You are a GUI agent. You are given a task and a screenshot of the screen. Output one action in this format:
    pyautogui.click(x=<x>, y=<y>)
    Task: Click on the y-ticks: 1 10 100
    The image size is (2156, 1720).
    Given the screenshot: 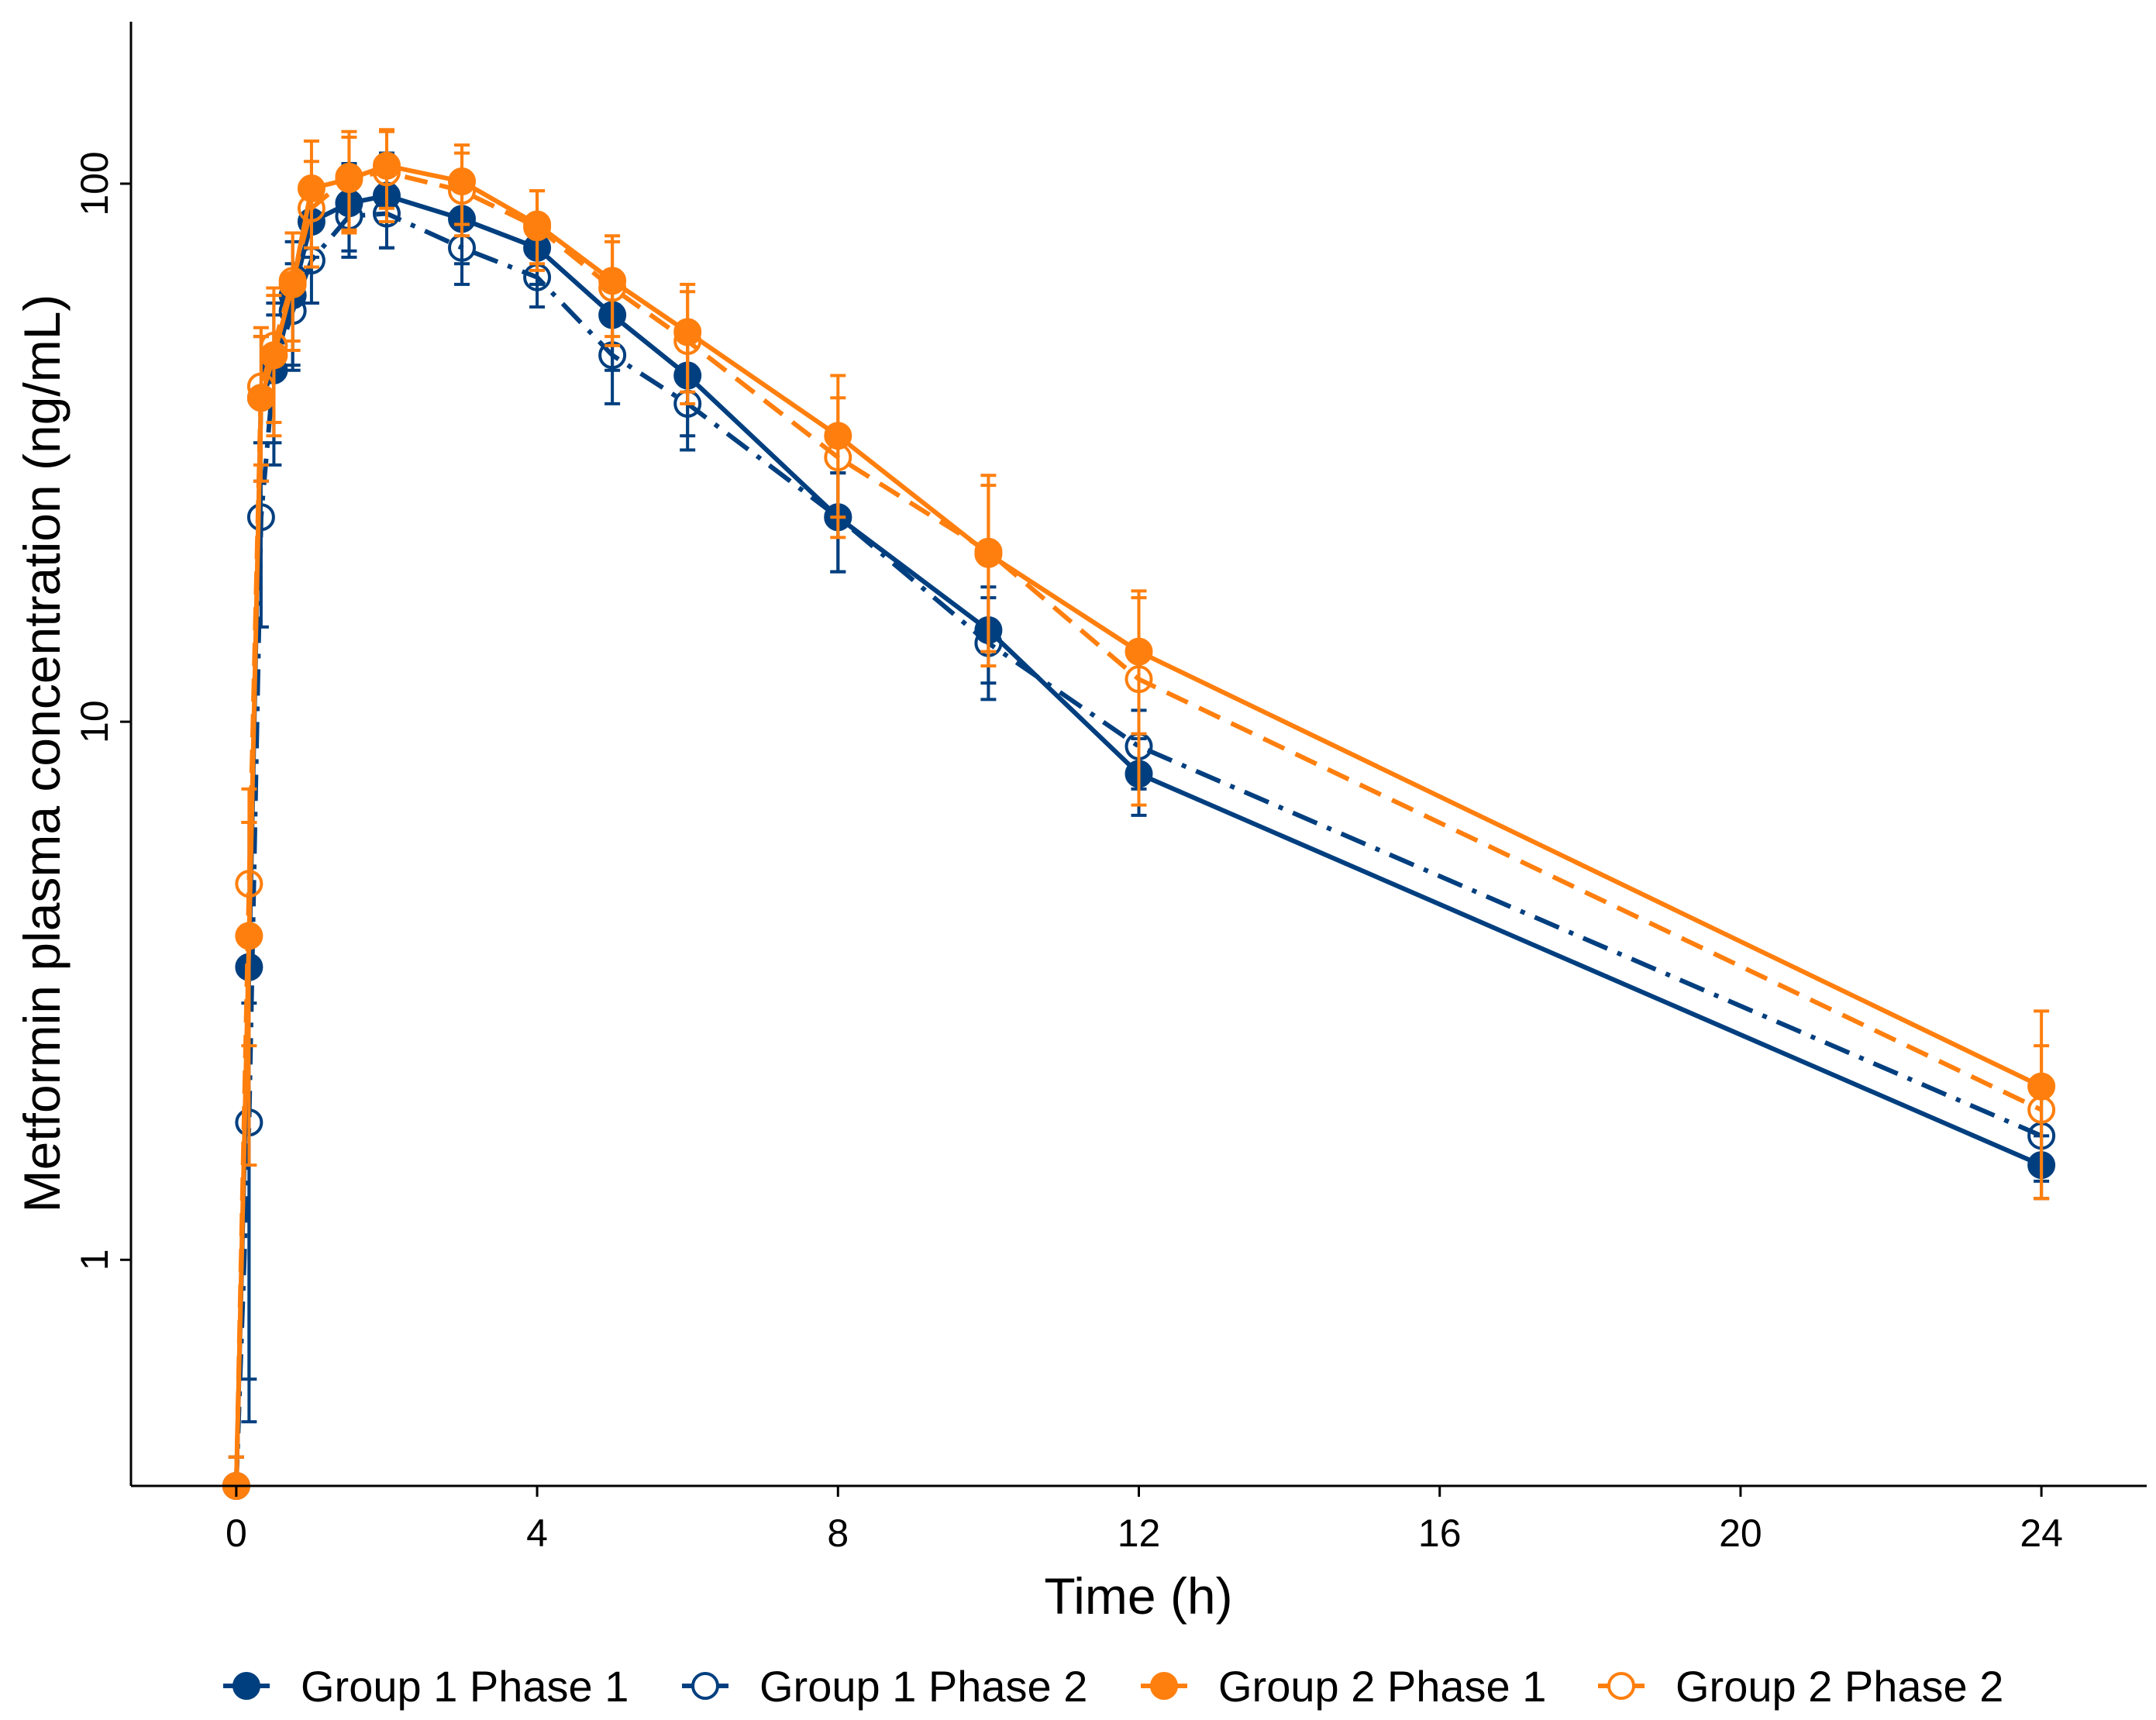 What is the action you would take?
    pyautogui.click(x=102, y=710)
    